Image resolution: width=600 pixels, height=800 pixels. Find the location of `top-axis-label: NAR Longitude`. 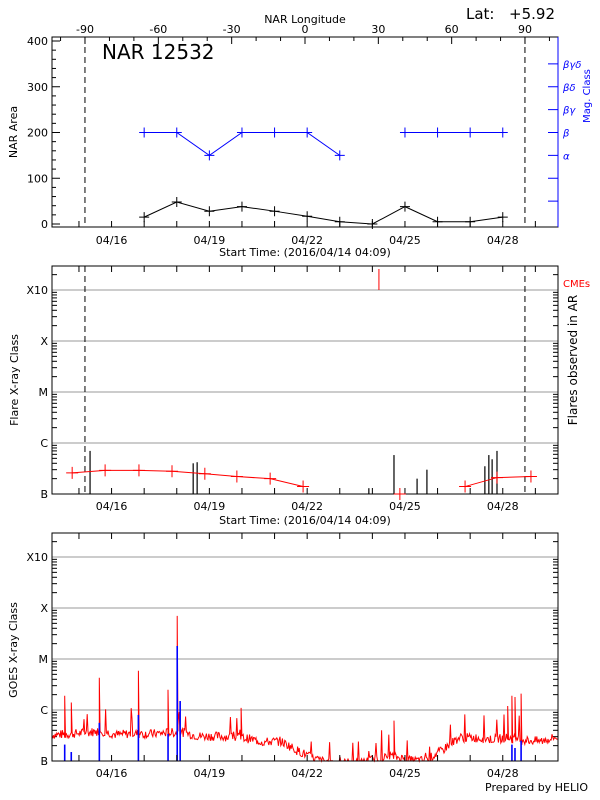

top-axis-label: NAR Longitude is located at coordinates (305, 19).